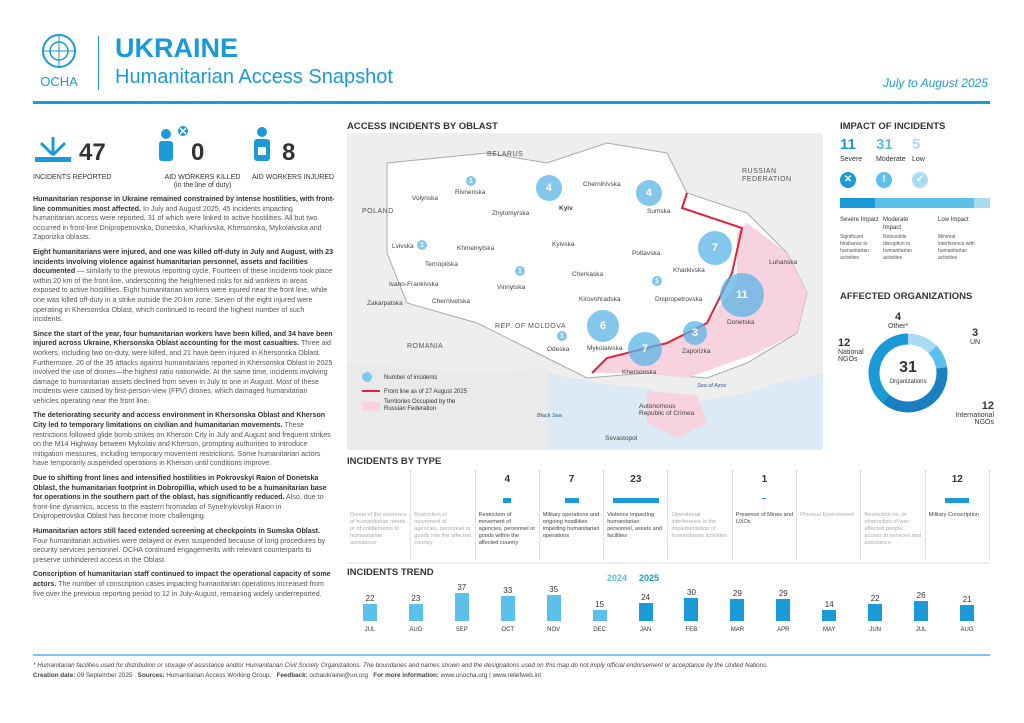 The image size is (1024, 723). Describe the element at coordinates (975, 336) in the screenshot. I see `orgs-label-un: 3 UN` at that location.